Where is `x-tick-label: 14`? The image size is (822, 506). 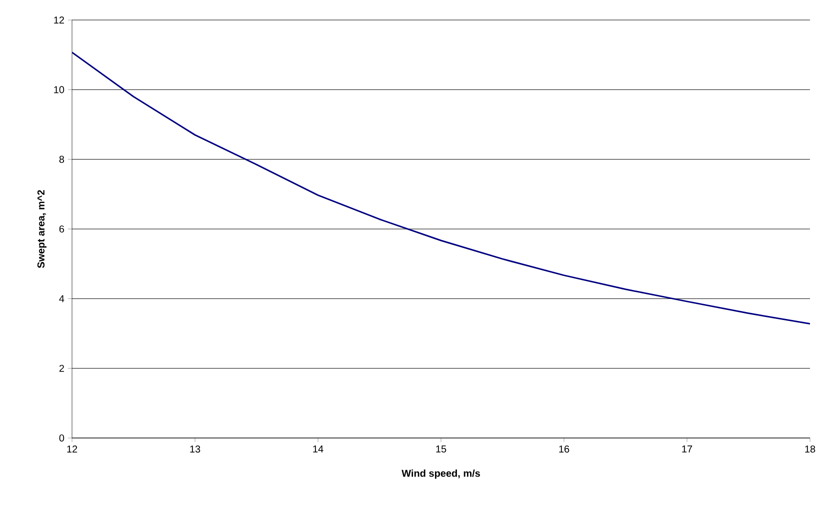
x-tick-label: 14 is located at coordinates (318, 449).